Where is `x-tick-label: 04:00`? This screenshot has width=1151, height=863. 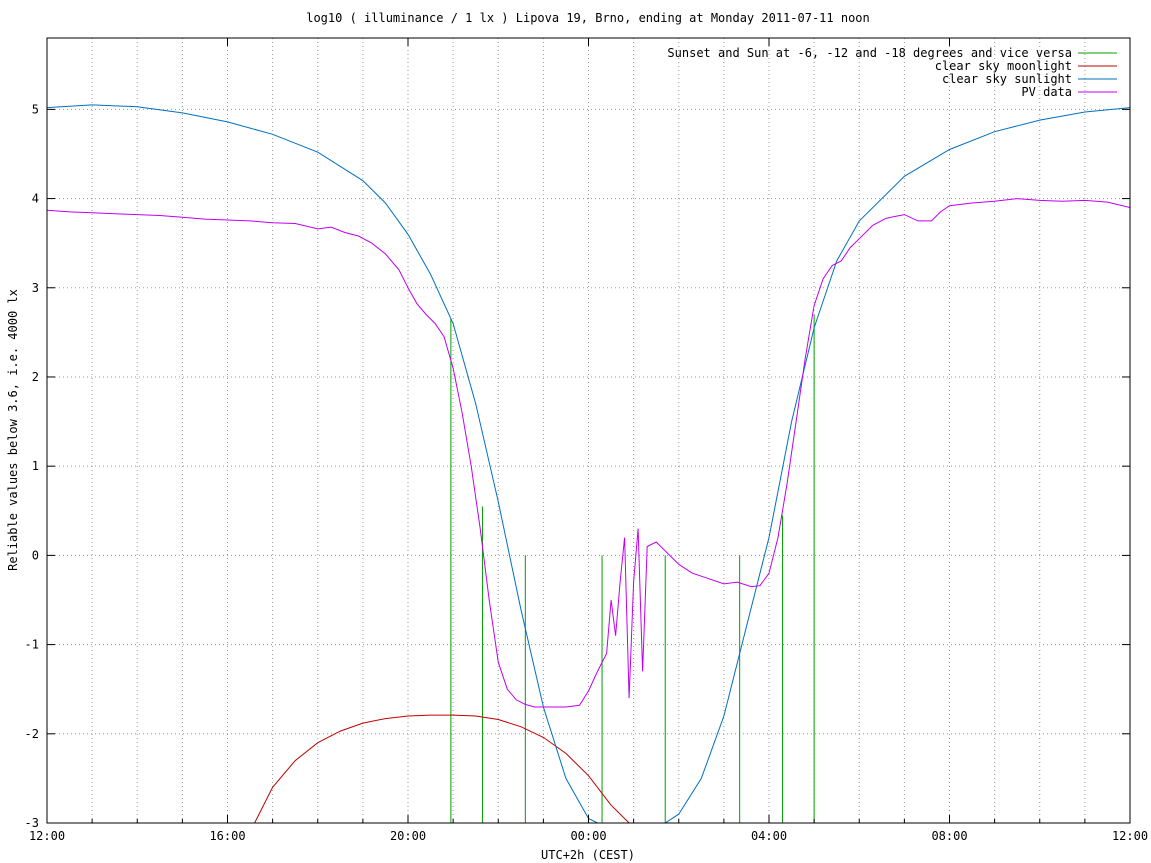 x-tick-label: 04:00 is located at coordinates (769, 836).